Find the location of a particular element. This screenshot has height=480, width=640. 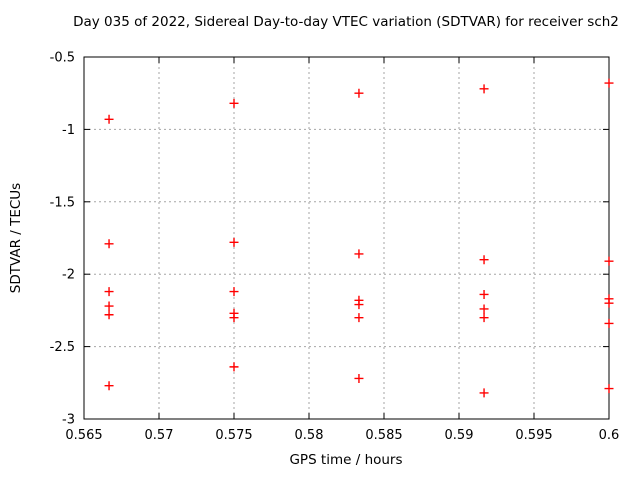

y-tick-label: -3 is located at coordinates (68, 420).